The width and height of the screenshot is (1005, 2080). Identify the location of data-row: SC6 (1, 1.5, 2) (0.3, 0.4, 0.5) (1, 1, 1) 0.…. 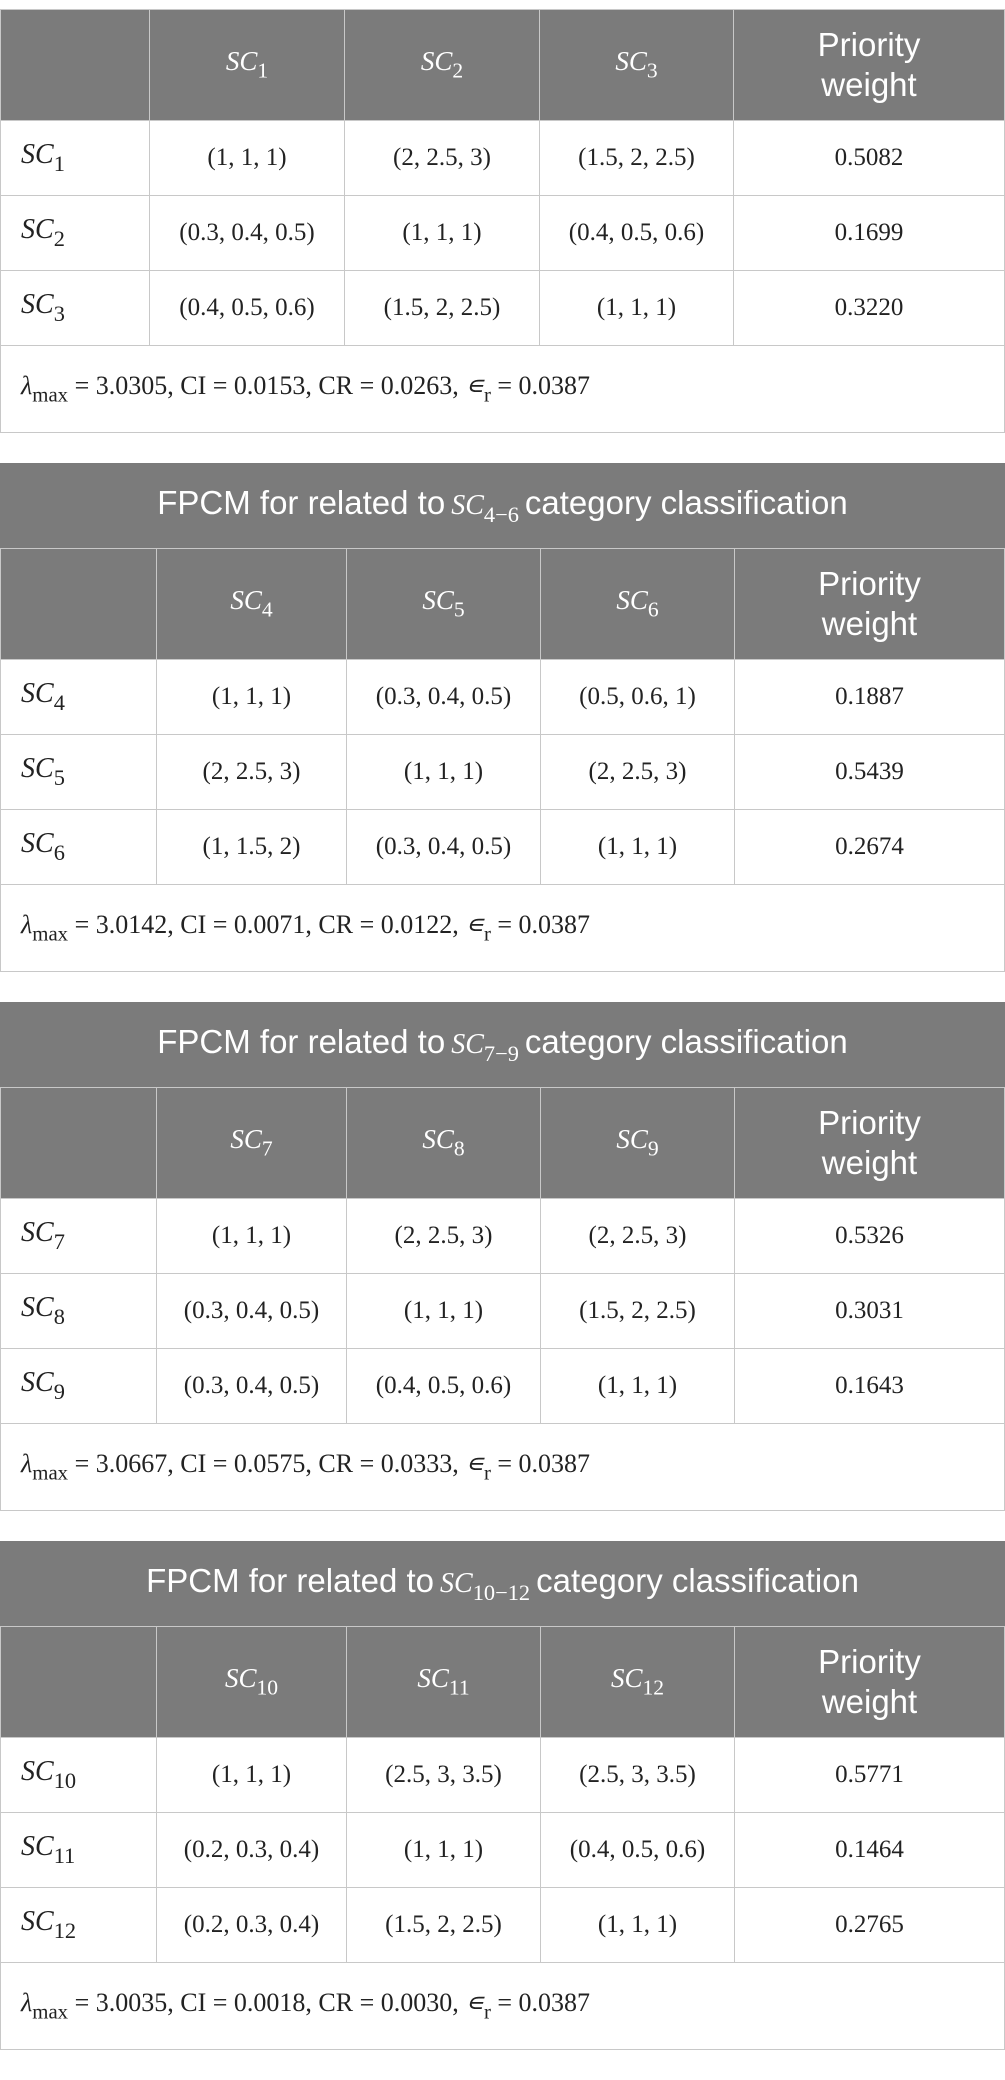
(502, 847).